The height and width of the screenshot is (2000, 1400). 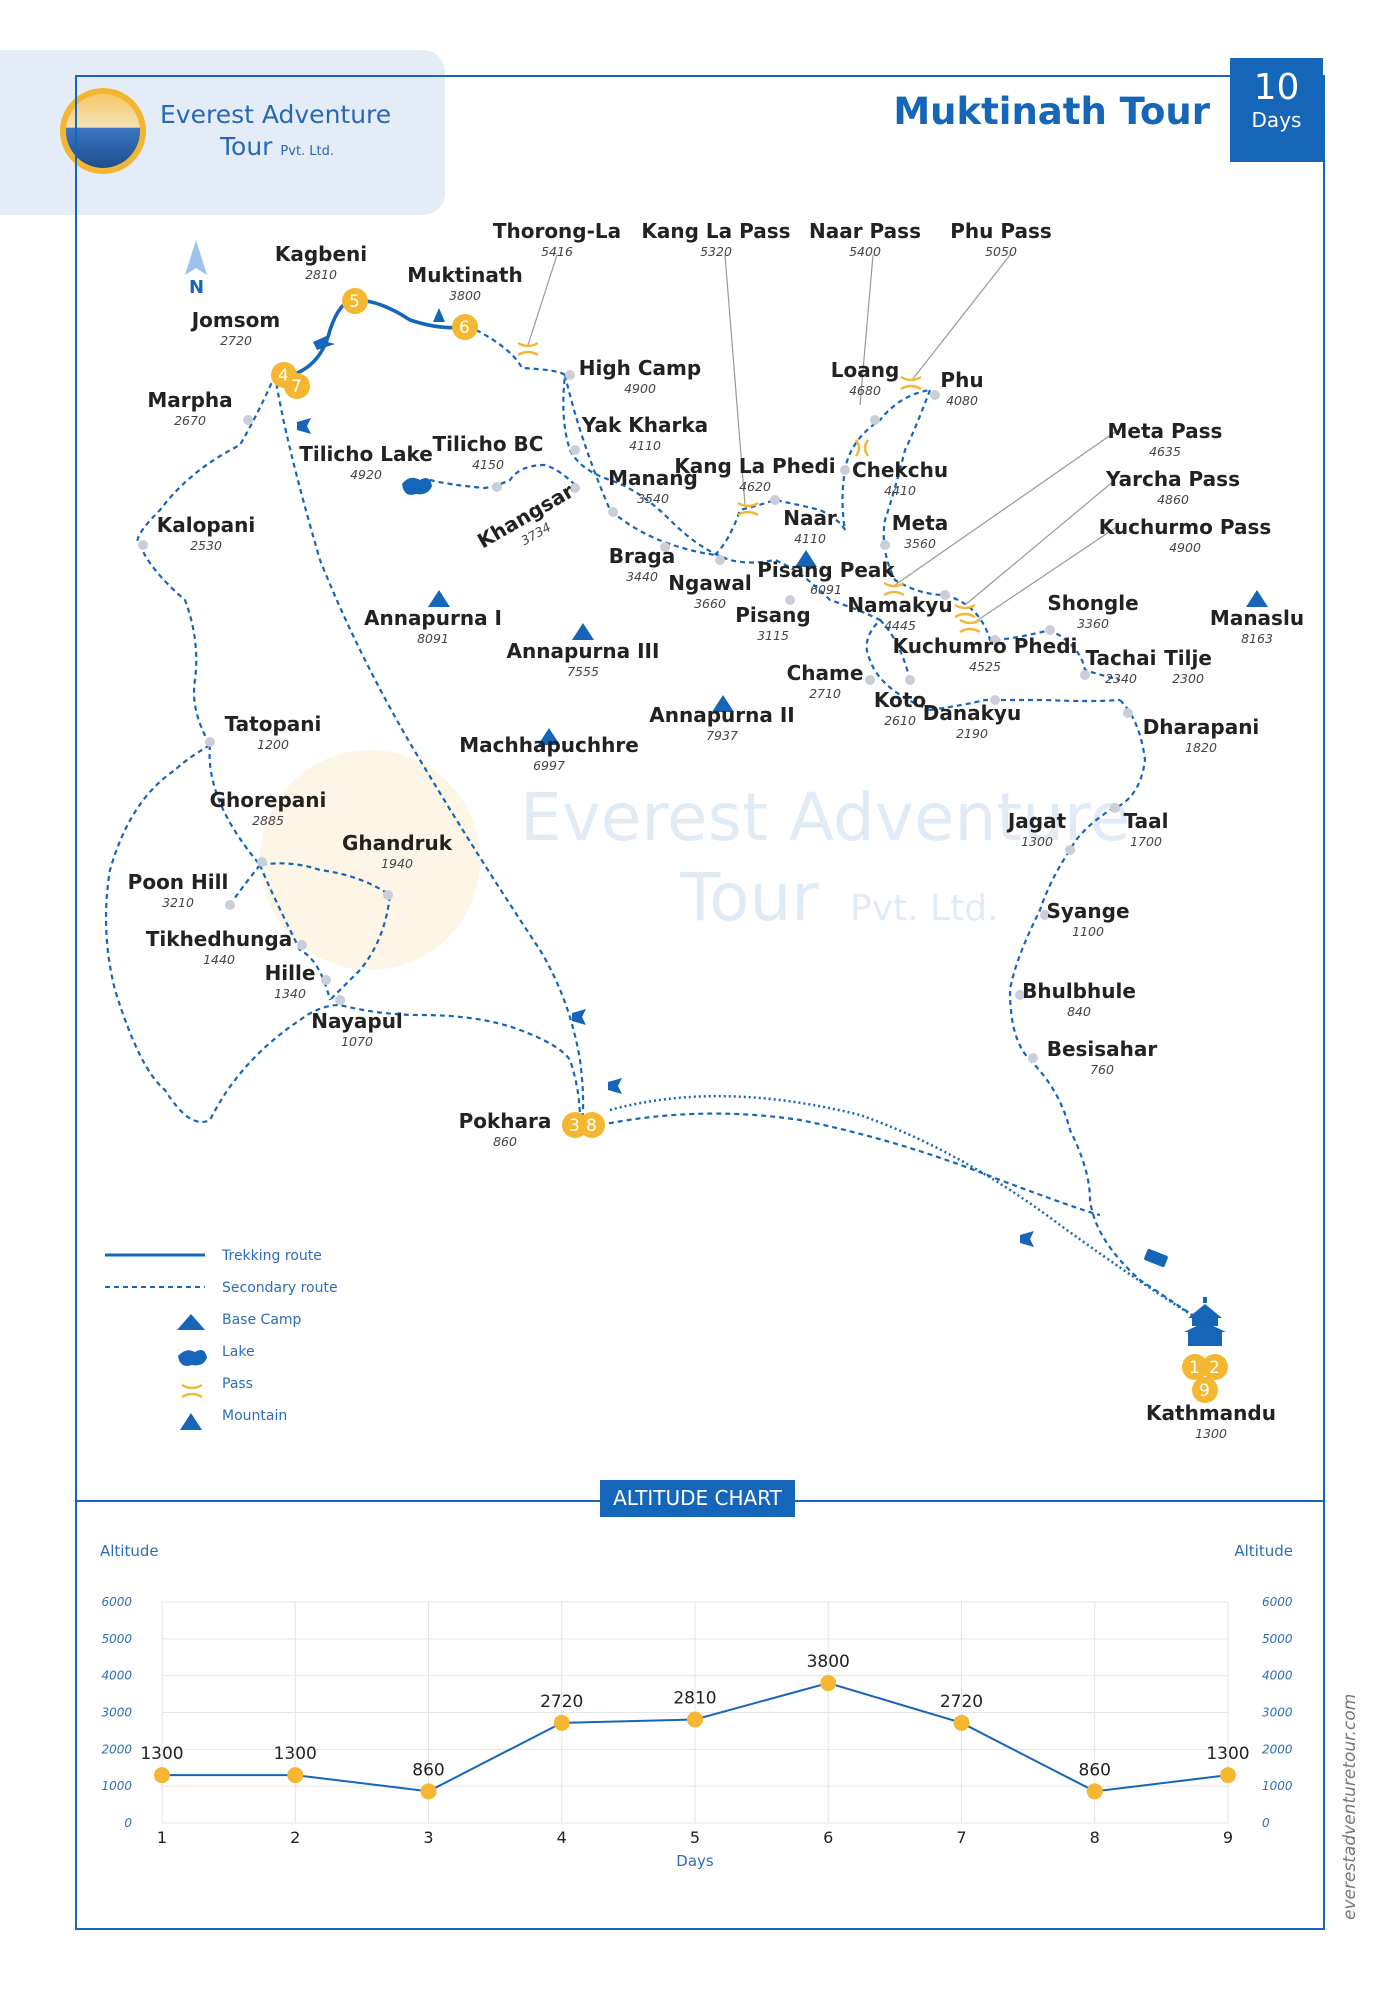 What do you see at coordinates (850, 1164) in the screenshot?
I see `route-pokhara-kathmandu-road` at bounding box center [850, 1164].